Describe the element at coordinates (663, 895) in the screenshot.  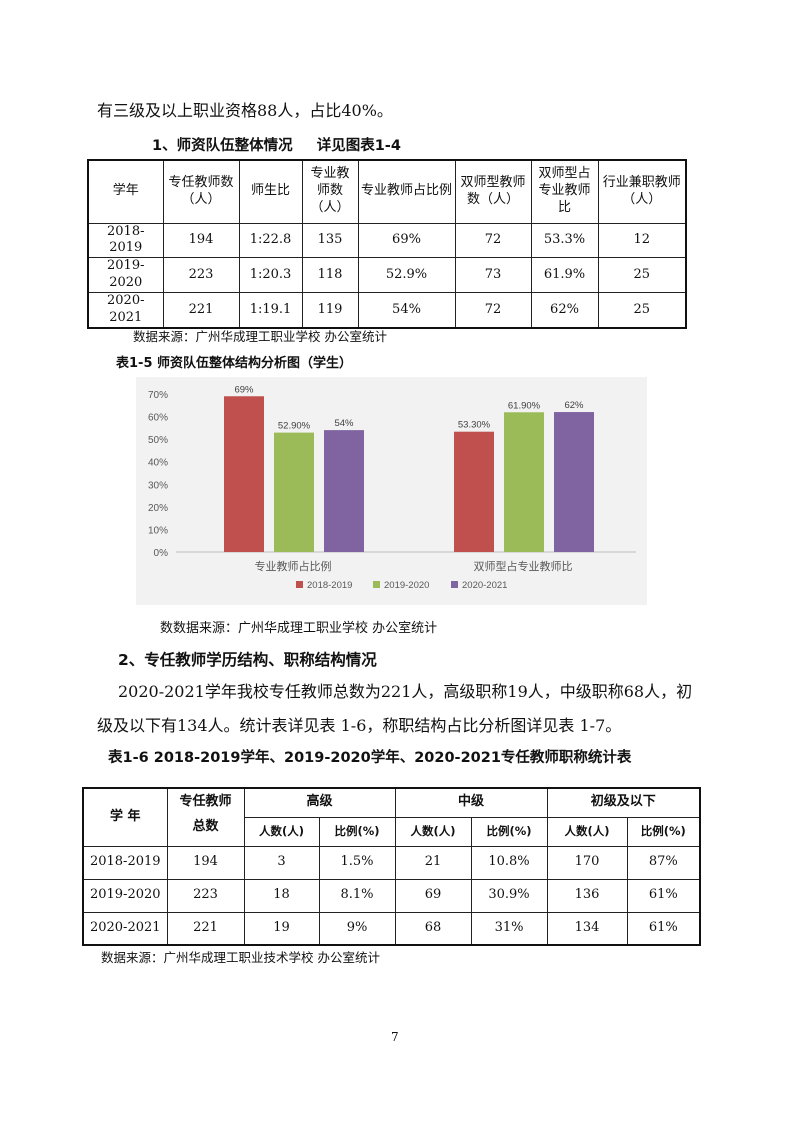
I see `table-cell: 61%` at that location.